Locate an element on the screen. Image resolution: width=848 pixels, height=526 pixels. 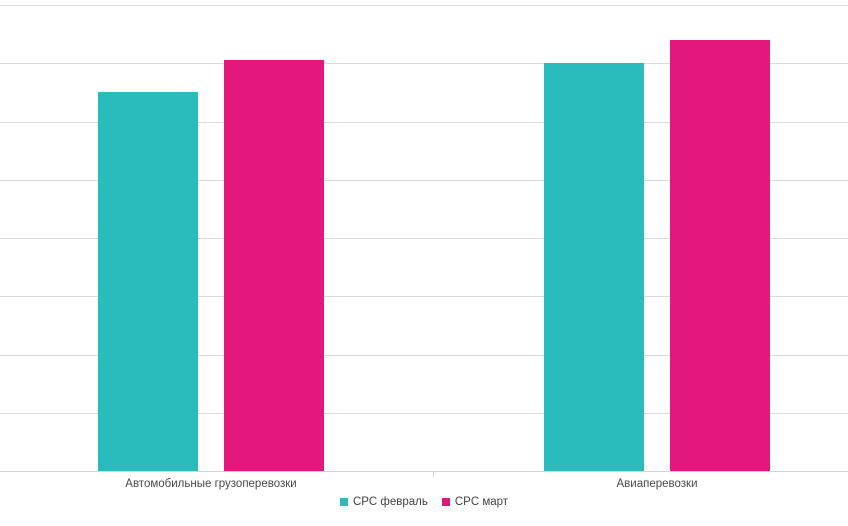
x-axis-label-auto-freight: Автомобильные грузоперевозки is located at coordinates (211, 484).